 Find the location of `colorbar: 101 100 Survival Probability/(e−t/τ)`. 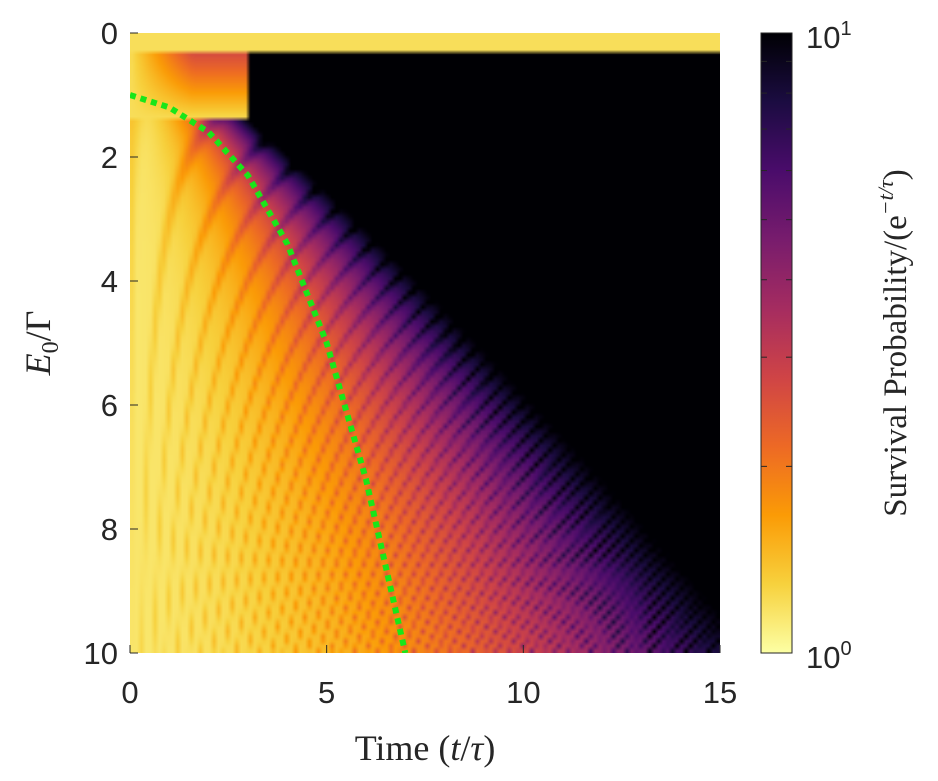

colorbar: 101 100 Survival Probability/(e−t/τ) is located at coordinates (837, 346).